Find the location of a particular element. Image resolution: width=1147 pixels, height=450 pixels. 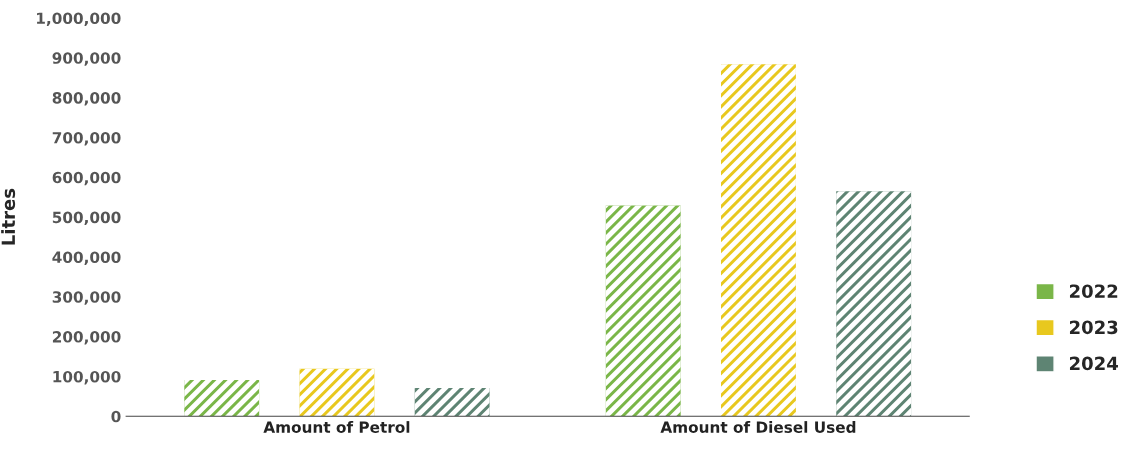

y-tick-label: 0 is located at coordinates (116, 416).